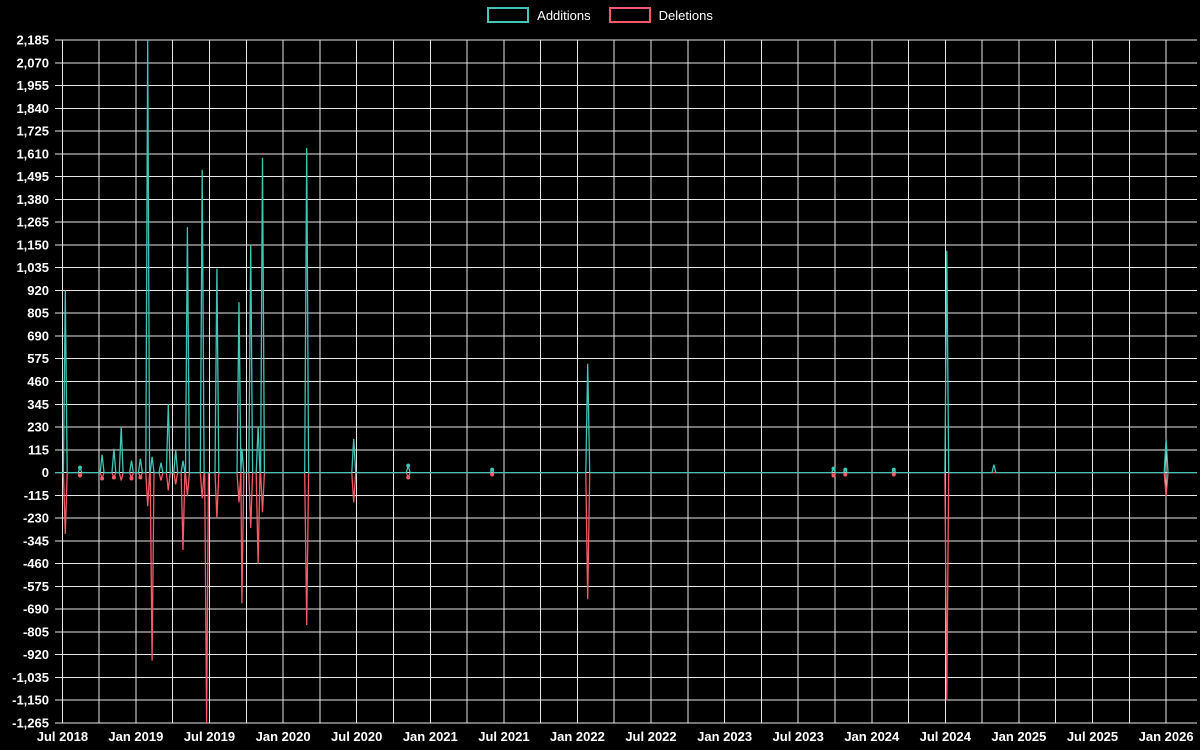 The image size is (1200, 750). Describe the element at coordinates (38, 336) in the screenshot. I see `y-tick-label: 690` at that location.